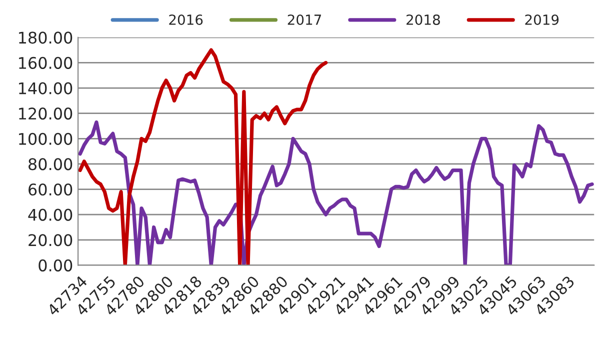 This screenshot has height=340, width=605. What do you see at coordinates (304, 19) in the screenshot?
I see `legend-label: 2017` at bounding box center [304, 19].